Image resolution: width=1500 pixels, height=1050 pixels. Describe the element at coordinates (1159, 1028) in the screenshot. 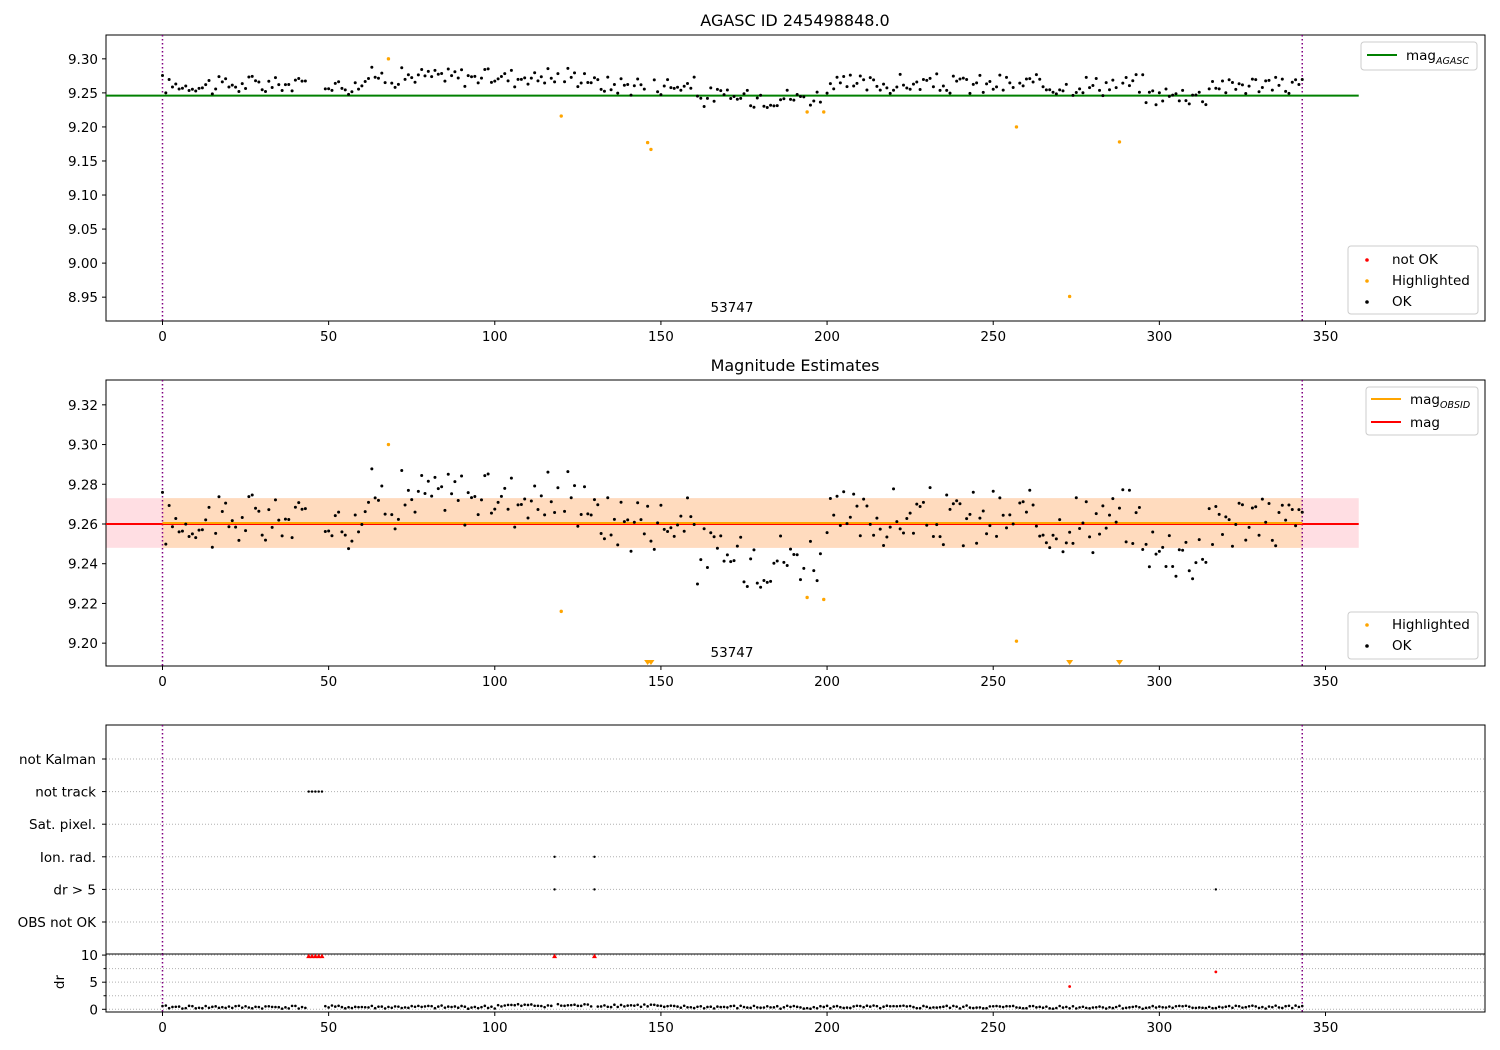

I see `x-tick-label: 300` at that location.